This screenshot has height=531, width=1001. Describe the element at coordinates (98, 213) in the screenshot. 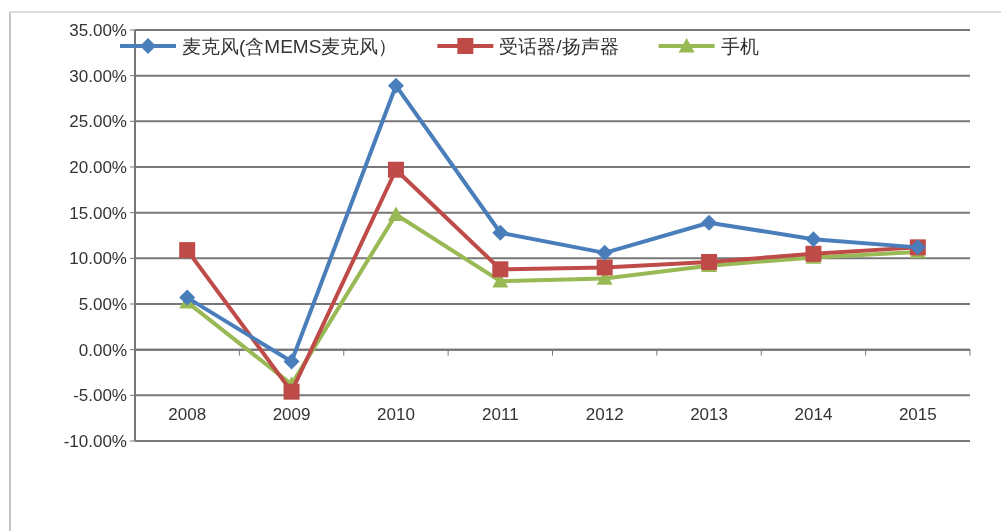

I see `y-tick-label: 15.00%` at that location.